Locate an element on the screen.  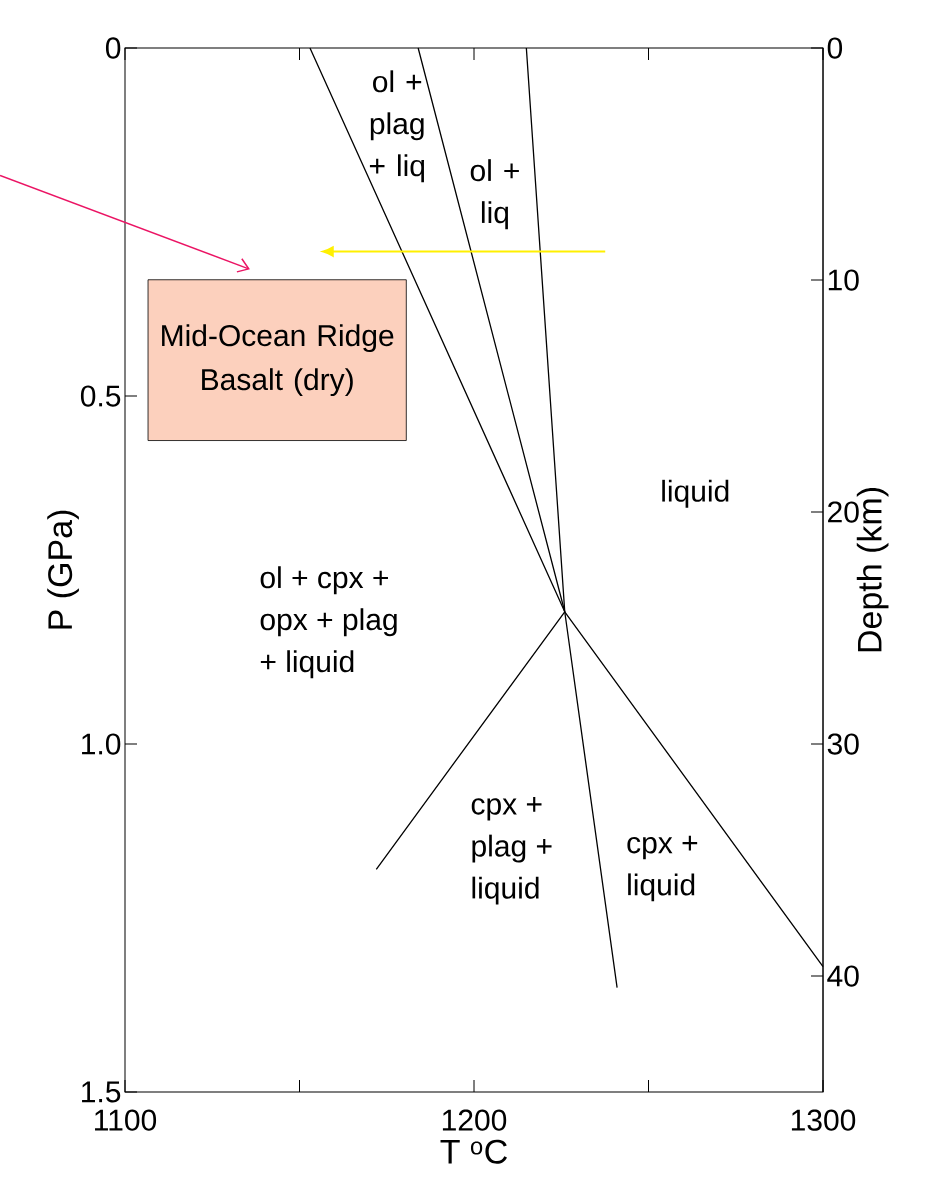
y-axis-title: P (GPa) is located at coordinates (63, 569).